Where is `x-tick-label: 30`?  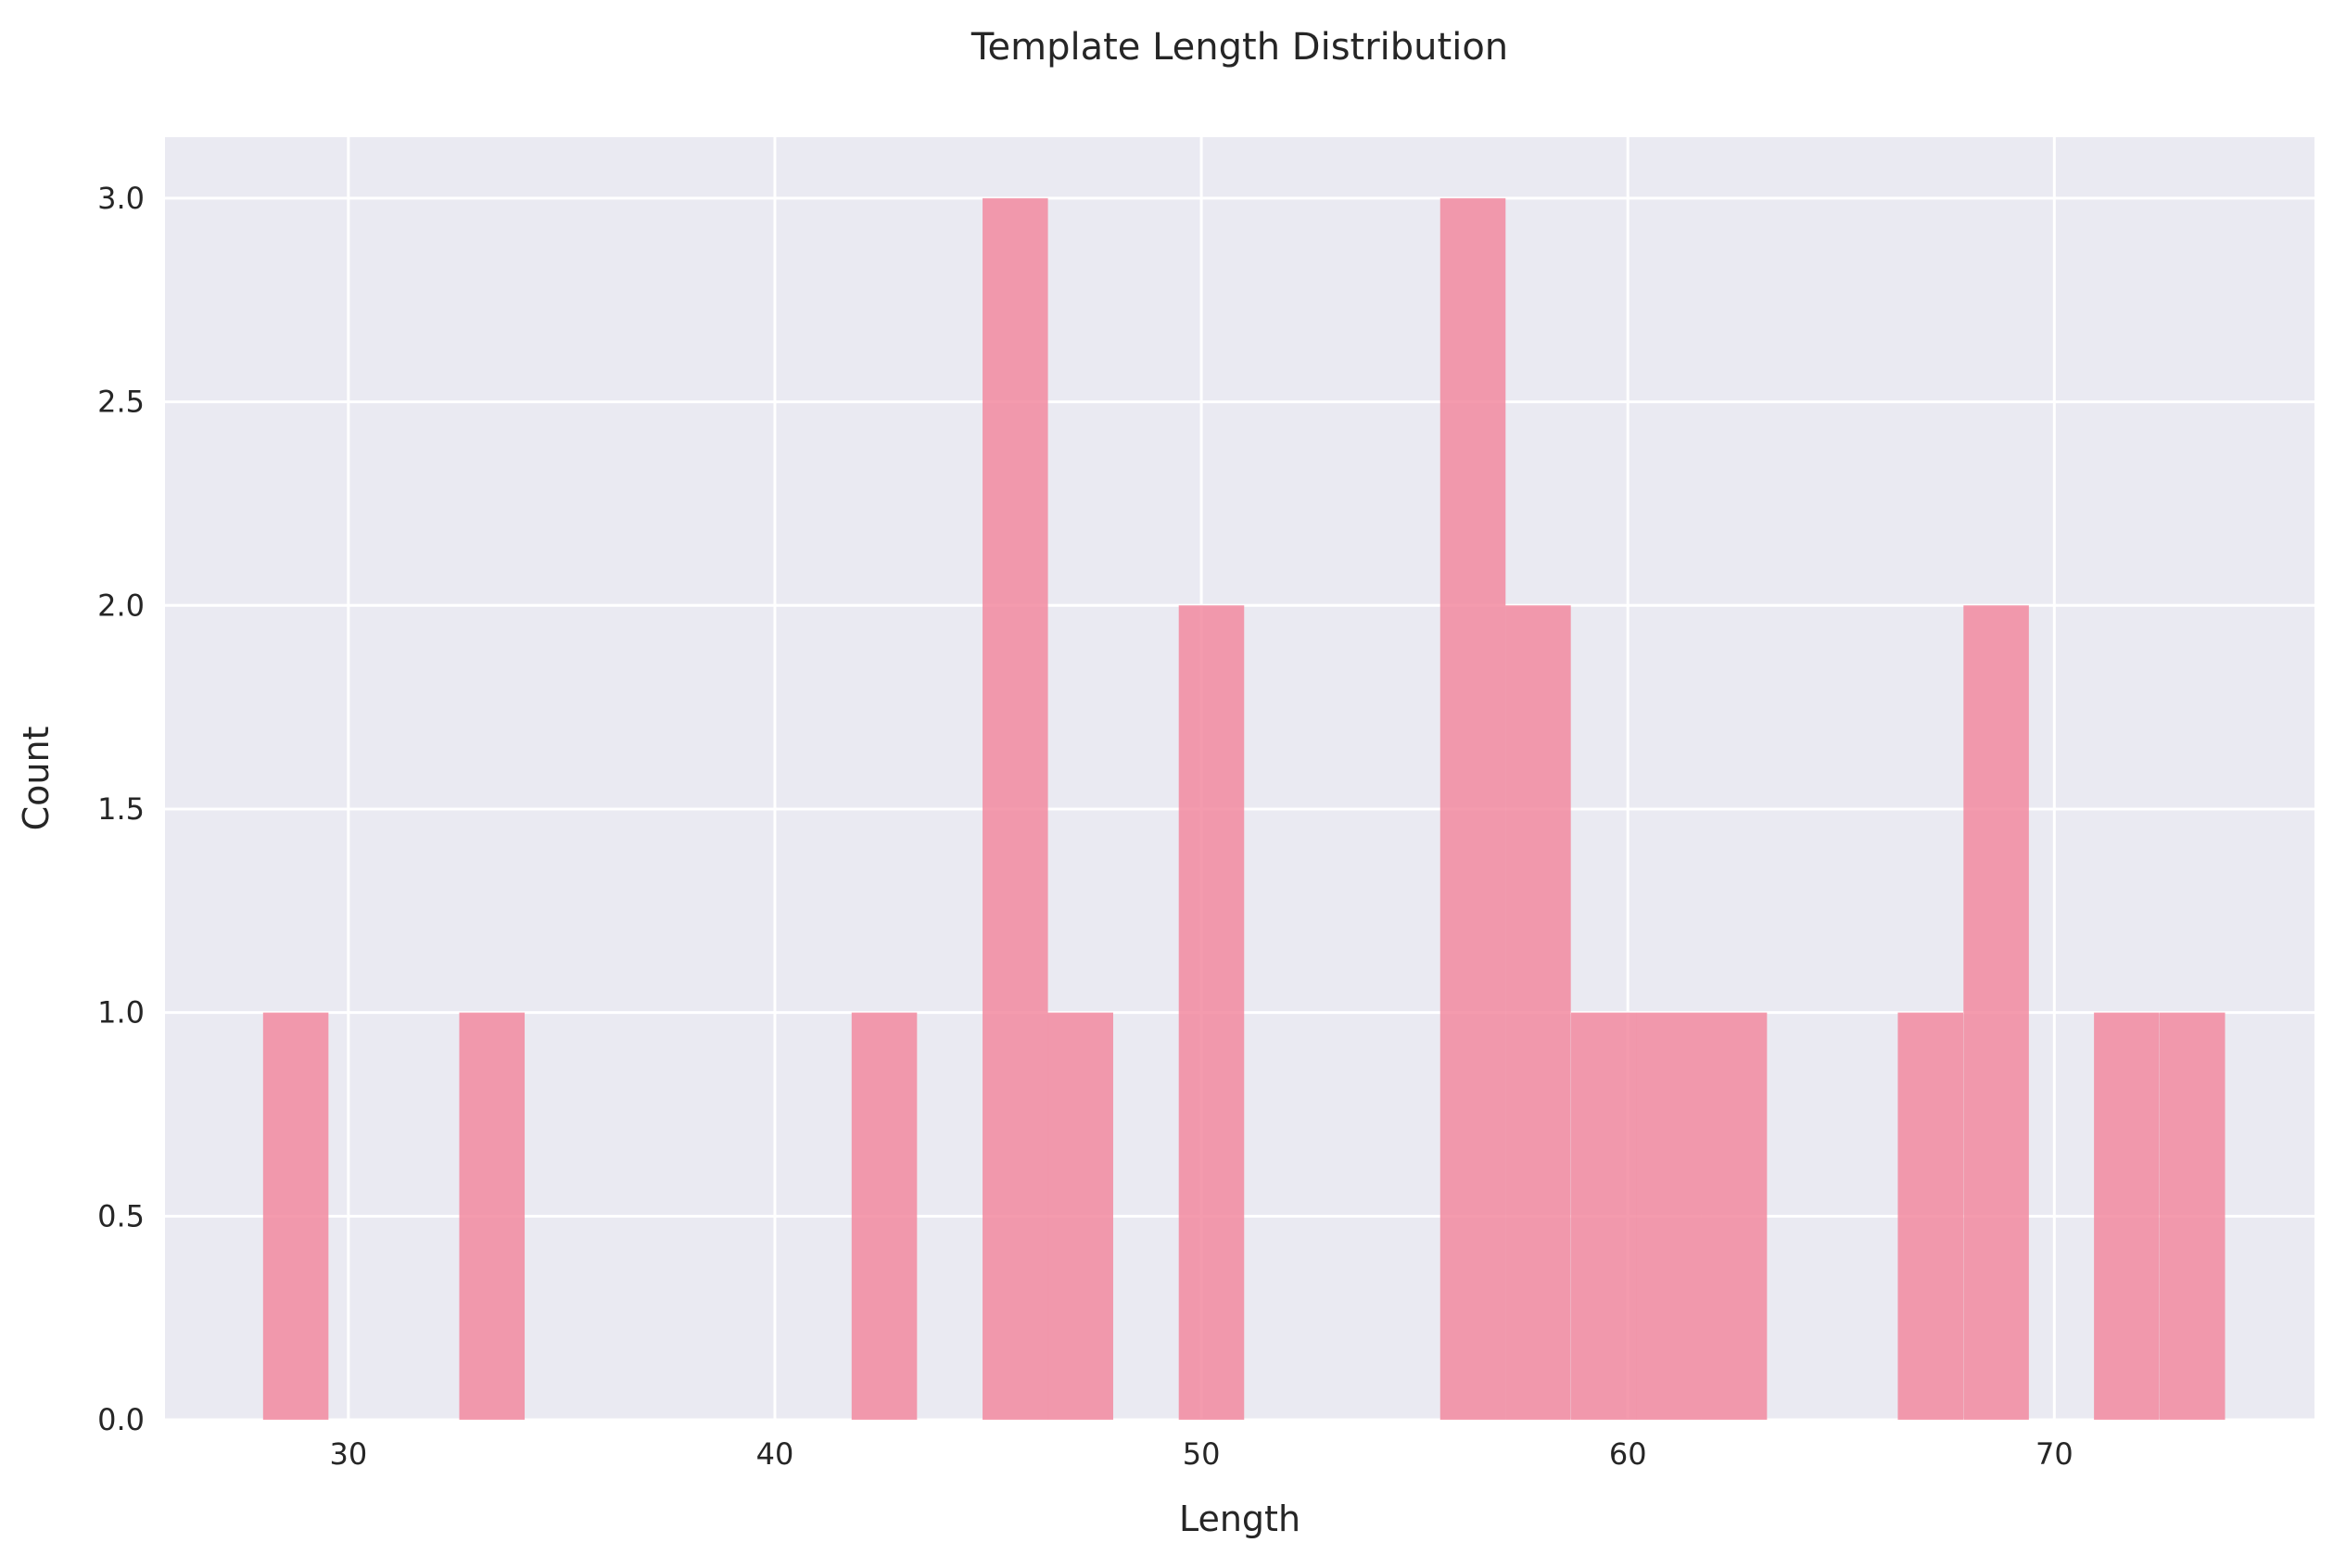 x-tick-label: 30 is located at coordinates (348, 1454).